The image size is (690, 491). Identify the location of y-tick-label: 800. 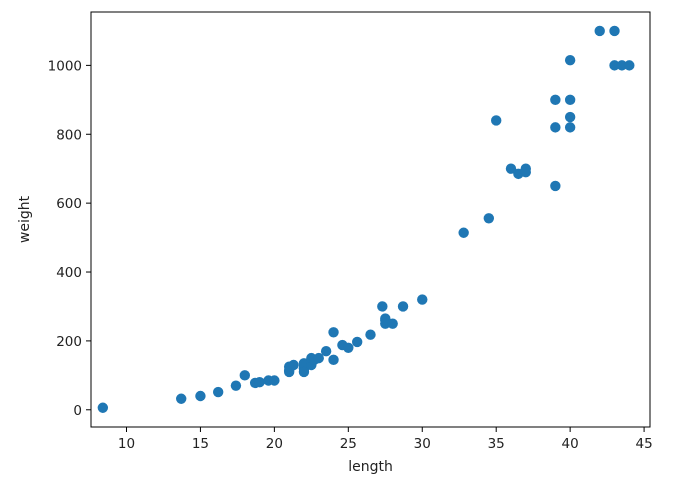
(69, 135).